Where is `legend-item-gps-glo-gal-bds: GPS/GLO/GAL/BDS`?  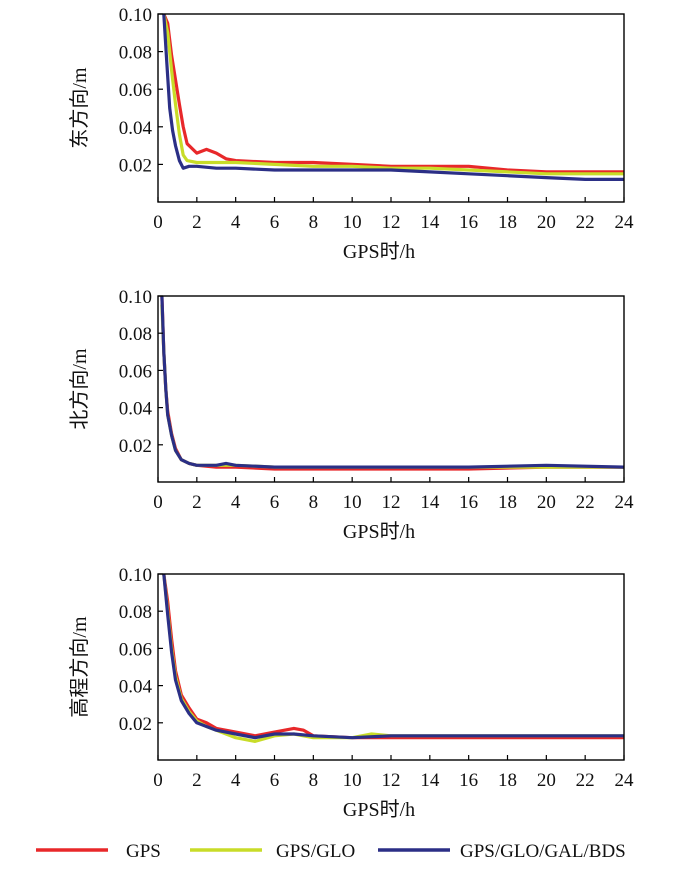
legend-item-gps-glo-gal-bds: GPS/GLO/GAL/BDS is located at coordinates (502, 851).